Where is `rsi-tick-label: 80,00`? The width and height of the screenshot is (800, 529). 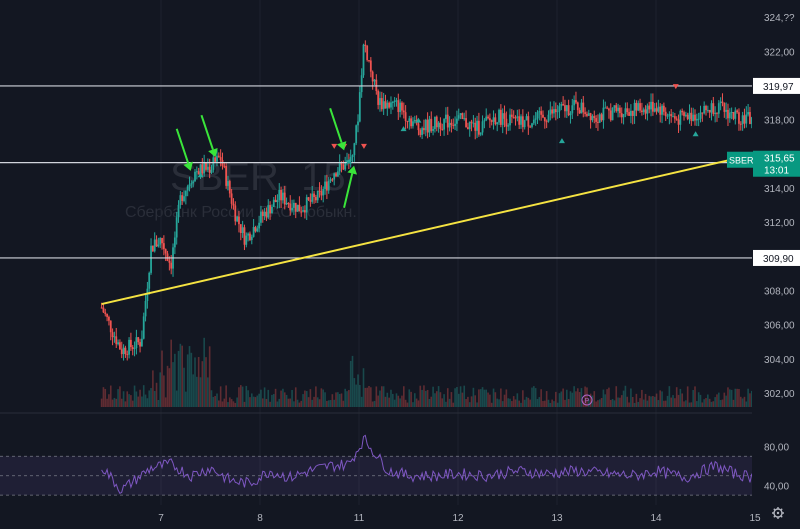 rsi-tick-label: 80,00 is located at coordinates (776, 448).